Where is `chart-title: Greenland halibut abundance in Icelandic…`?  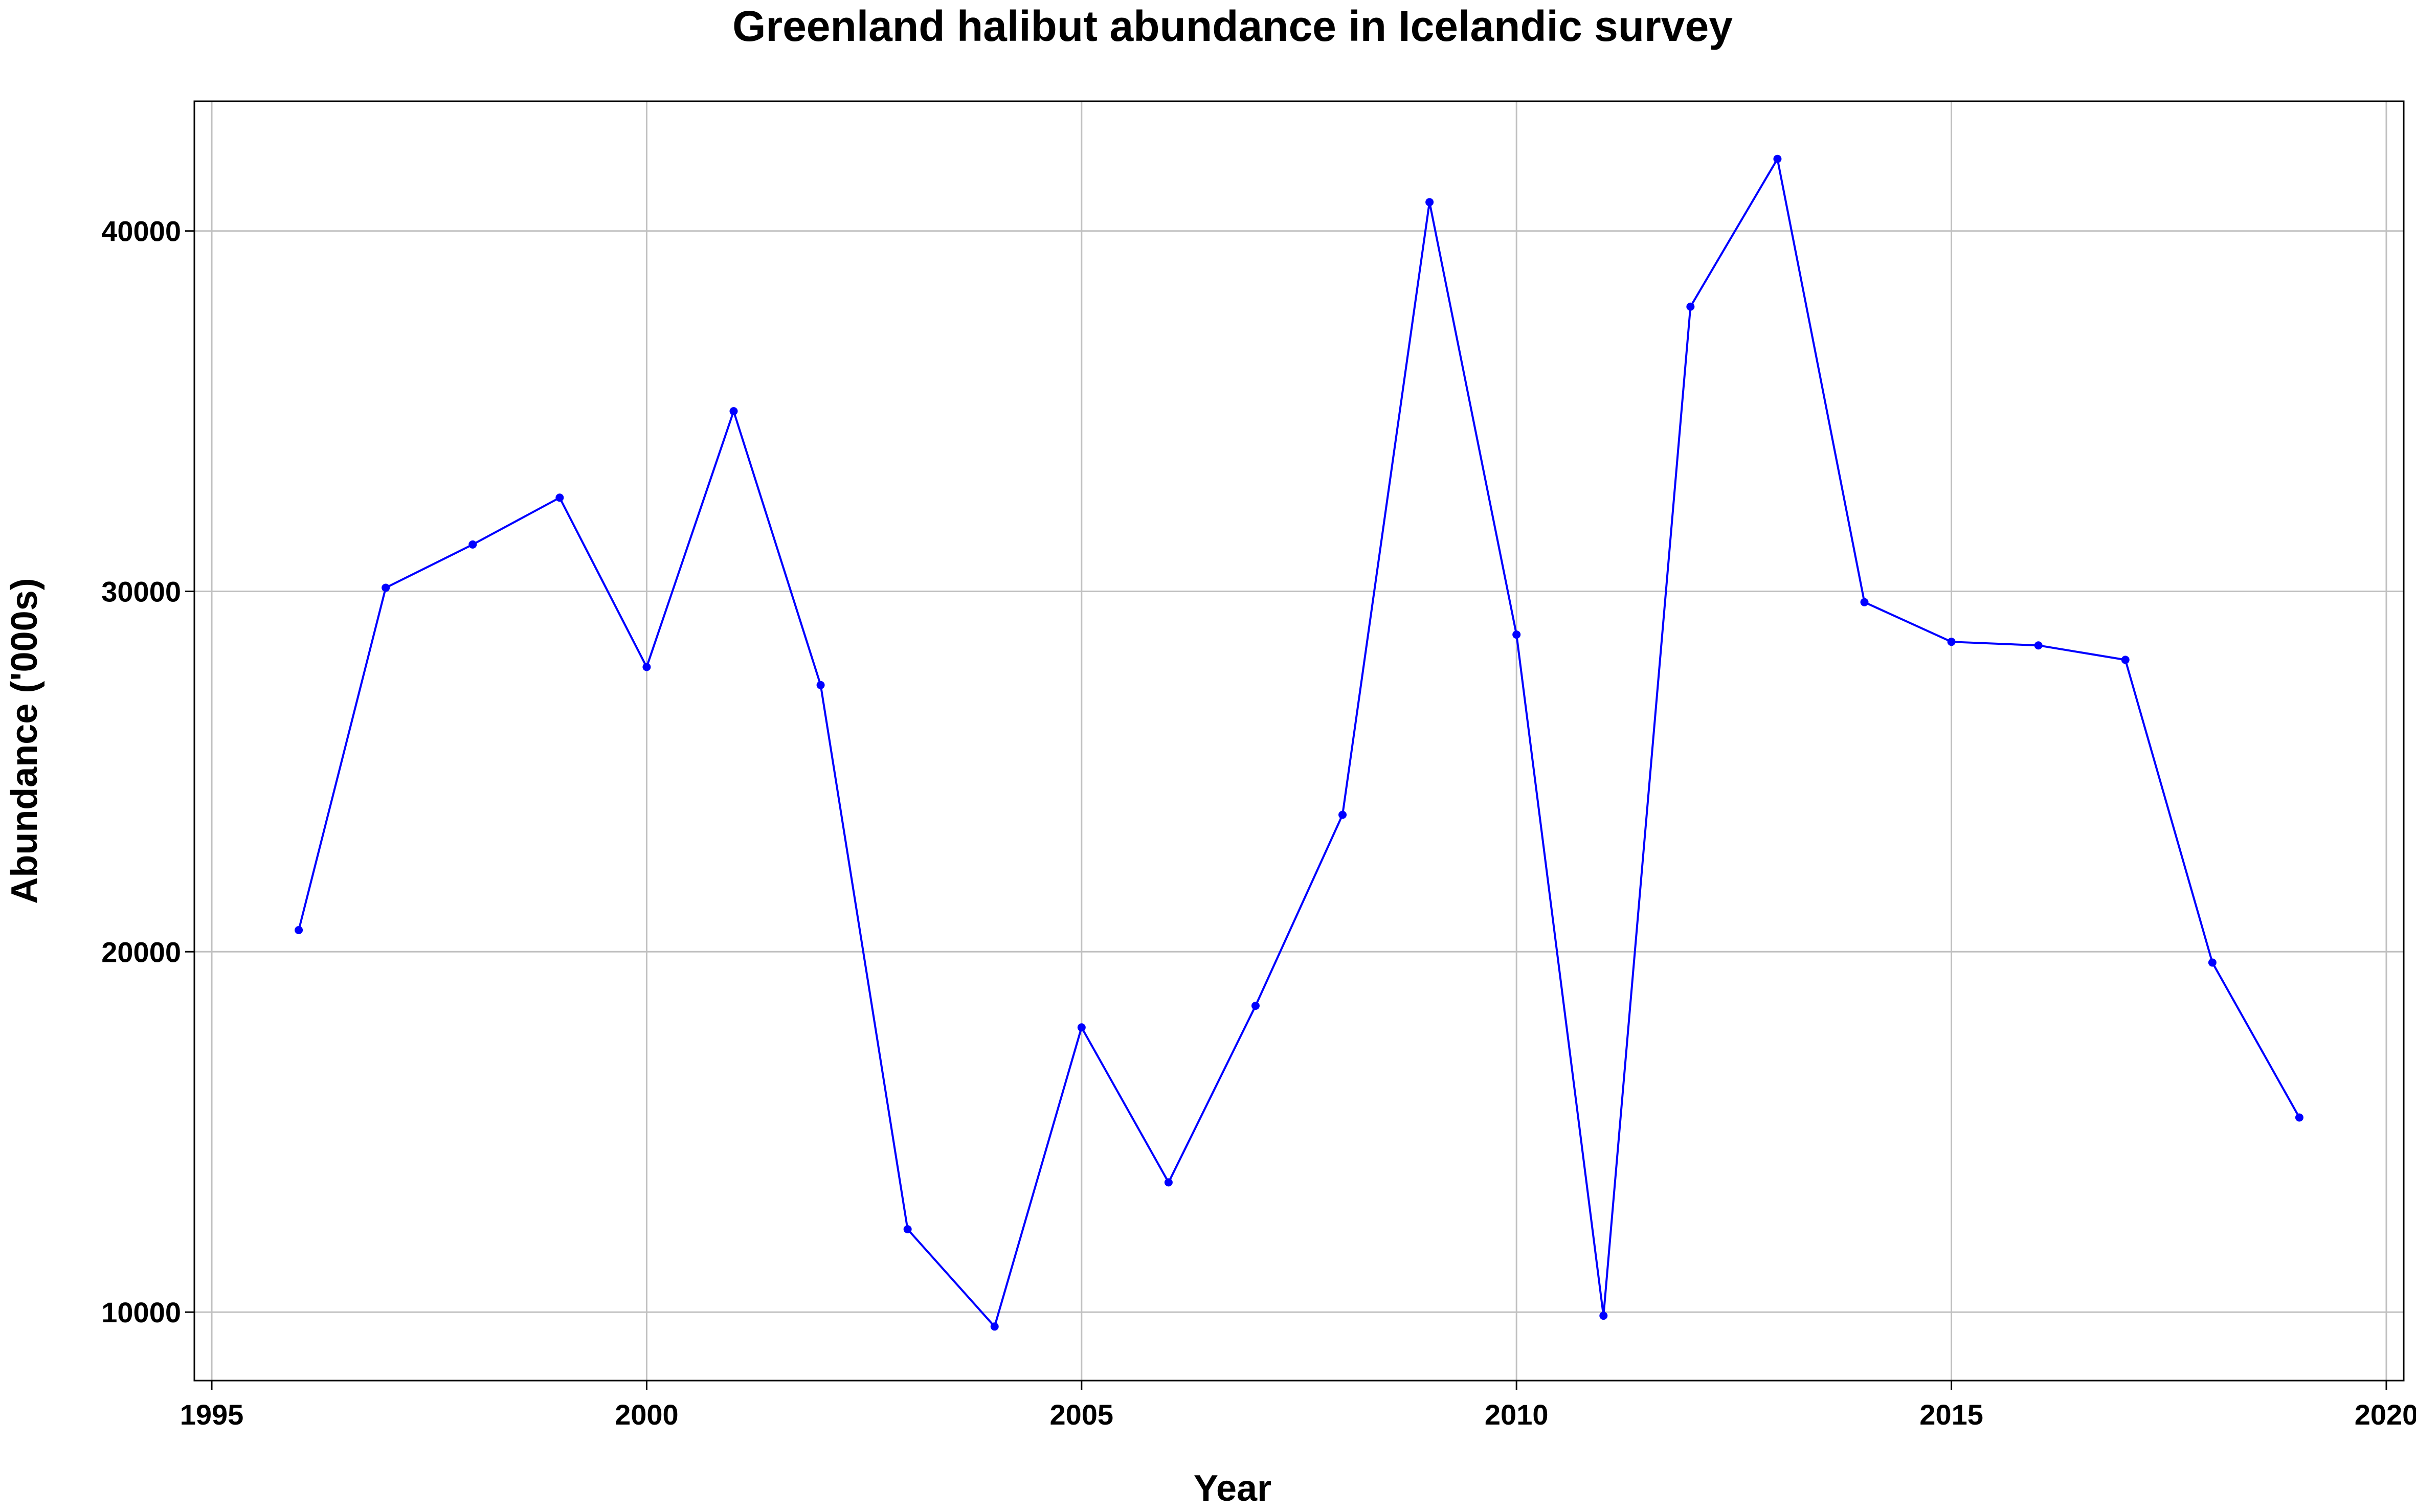 chart-title: Greenland halibut abundance in Icelandic… is located at coordinates (1232, 26).